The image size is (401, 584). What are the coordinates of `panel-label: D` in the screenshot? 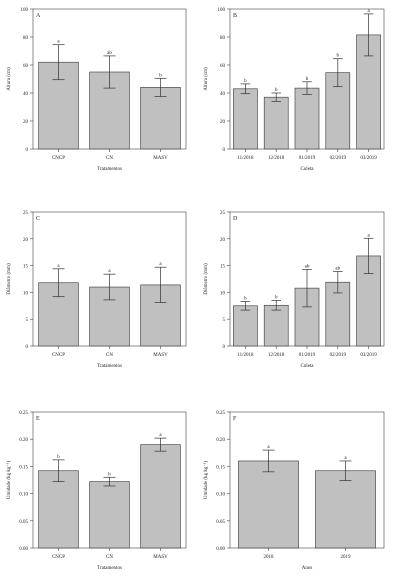 It's located at (235, 219).